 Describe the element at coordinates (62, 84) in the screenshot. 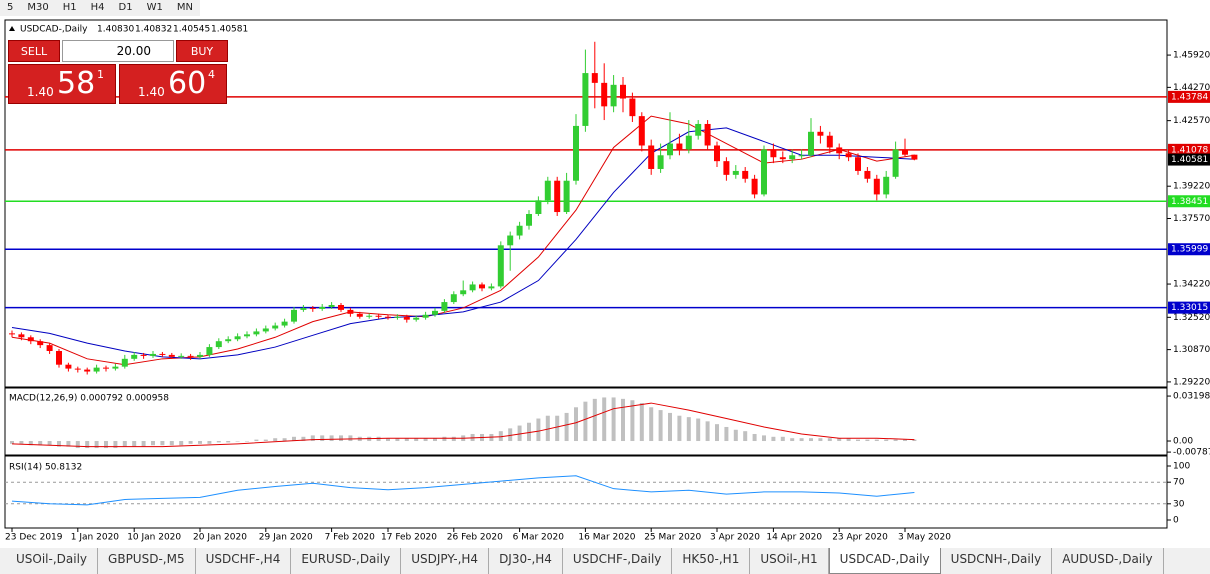

I see `sell-price: 1.40 58 1` at that location.